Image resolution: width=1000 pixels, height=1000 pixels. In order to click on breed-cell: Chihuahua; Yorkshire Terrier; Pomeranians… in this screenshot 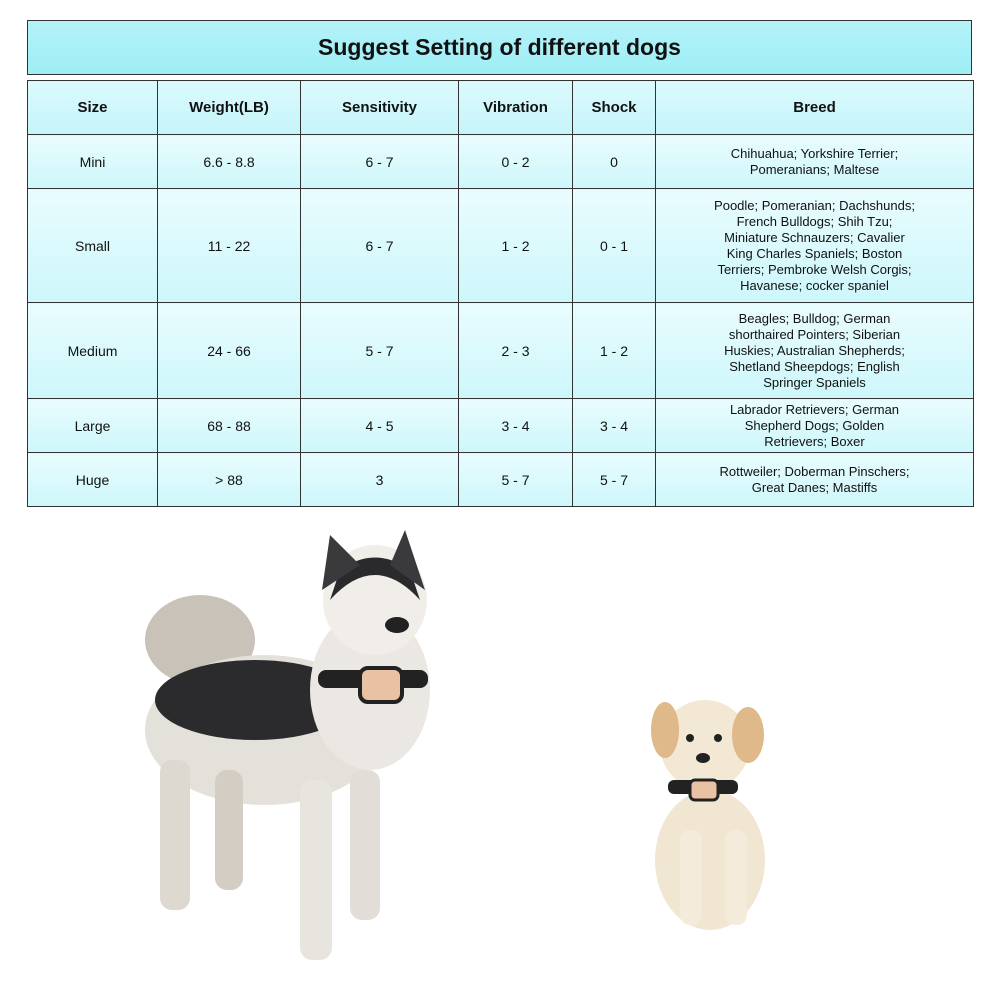, I will do `click(814, 161)`.